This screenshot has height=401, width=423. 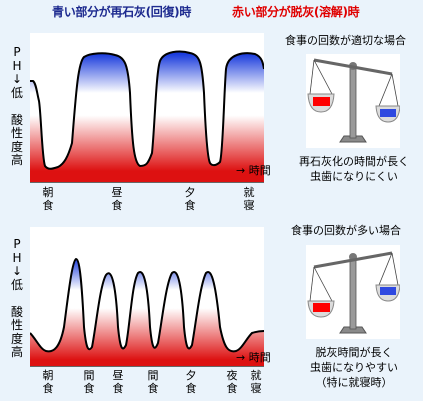 What do you see at coordinates (253, 357) in the screenshot?
I see `time-axis-label-bottom: → 時間` at bounding box center [253, 357].